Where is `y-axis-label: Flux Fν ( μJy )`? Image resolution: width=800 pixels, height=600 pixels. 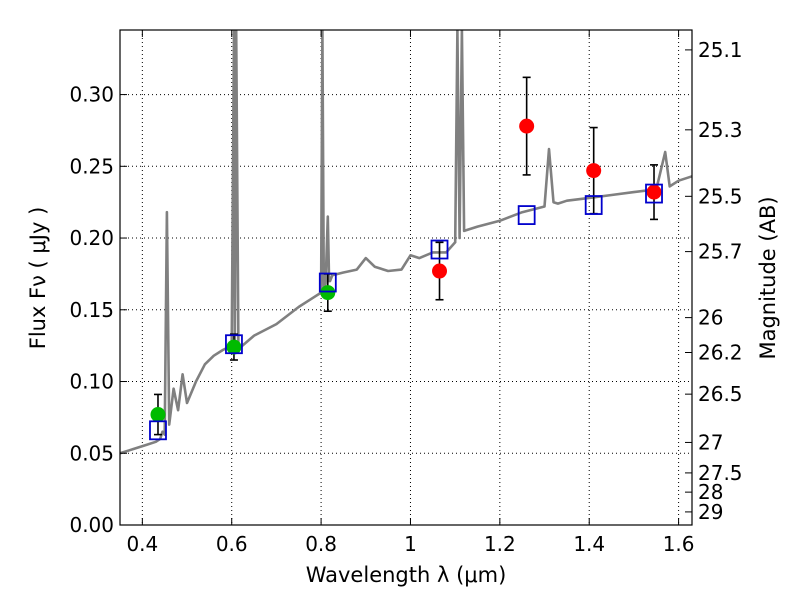
y-axis-label: Flux Fν ( μJy ) is located at coordinates (38, 278).